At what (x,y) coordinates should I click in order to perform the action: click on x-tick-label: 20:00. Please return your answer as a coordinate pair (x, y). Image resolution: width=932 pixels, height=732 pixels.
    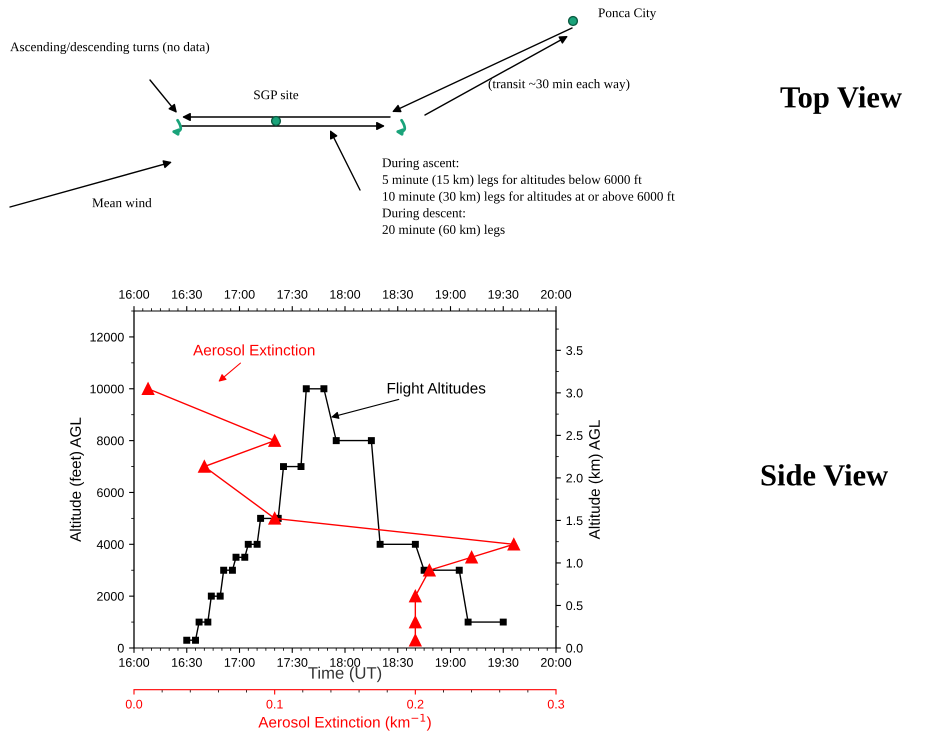
    Looking at the image, I should click on (556, 662).